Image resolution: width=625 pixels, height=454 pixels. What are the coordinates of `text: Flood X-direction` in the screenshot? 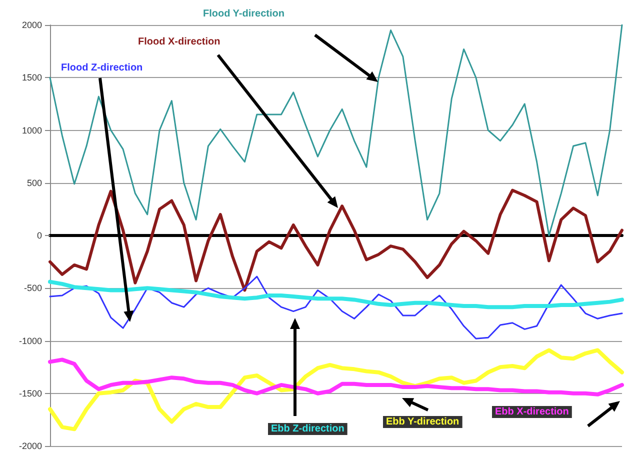 It's located at (179, 42).